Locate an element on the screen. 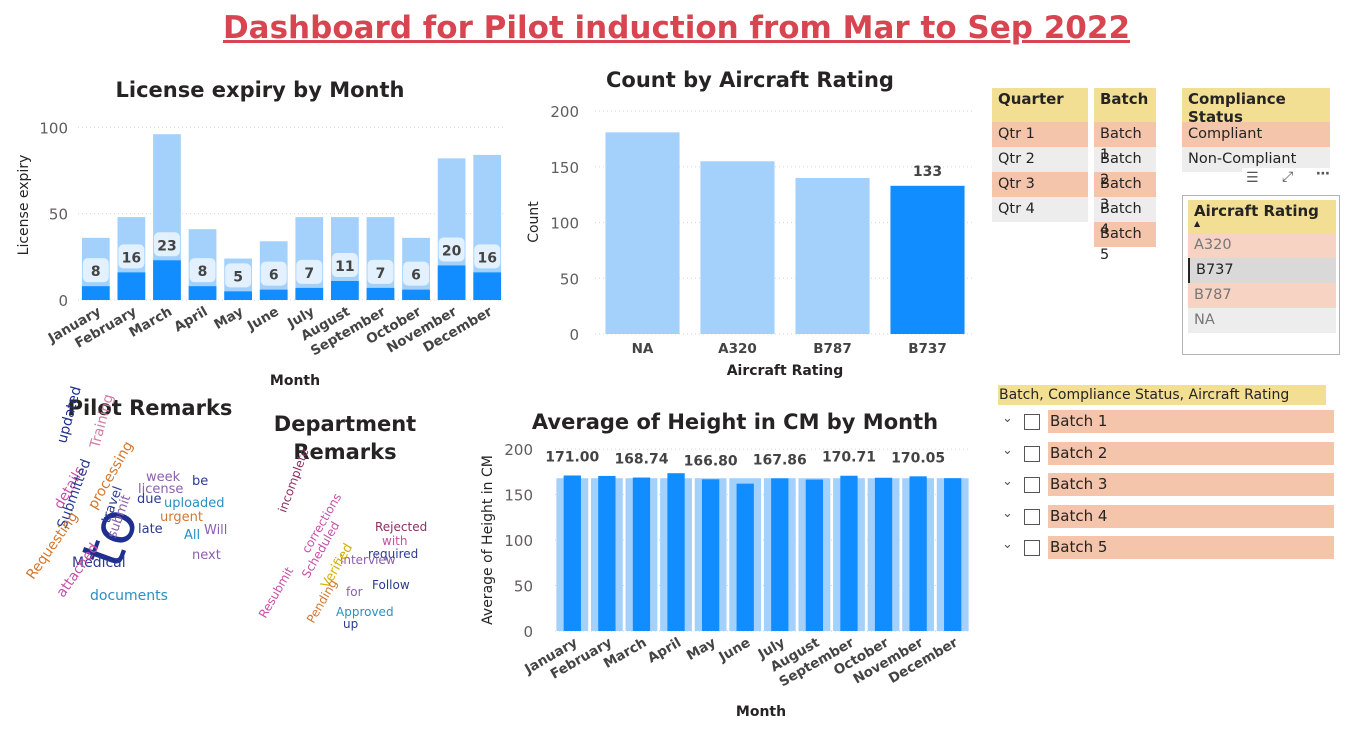 This screenshot has height=736, width=1353. hierarchy-row: ⌄ Batch 2 is located at coordinates (1168, 455).